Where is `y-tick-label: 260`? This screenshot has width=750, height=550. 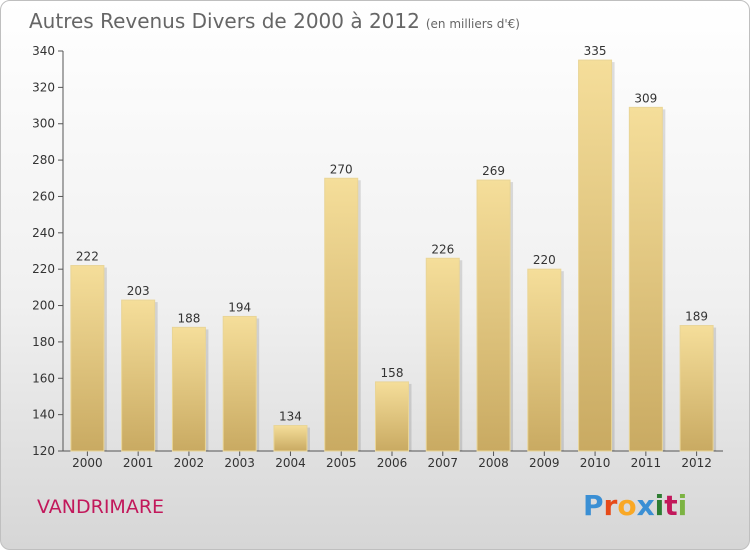
y-tick-label: 260 is located at coordinates (43, 196).